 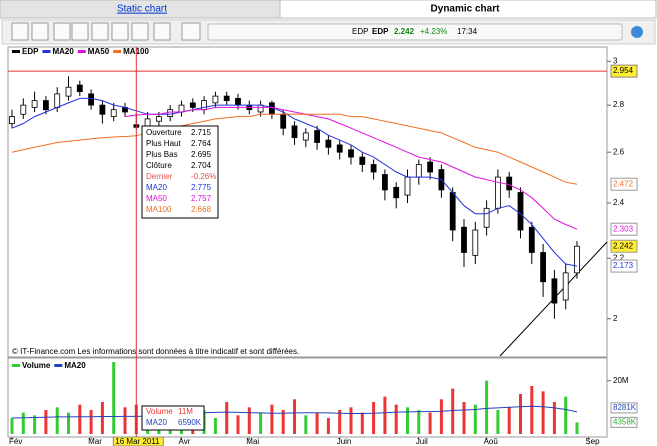 What do you see at coordinates (625, 407) in the screenshot?
I see `last-value-label: 8281K` at bounding box center [625, 407].